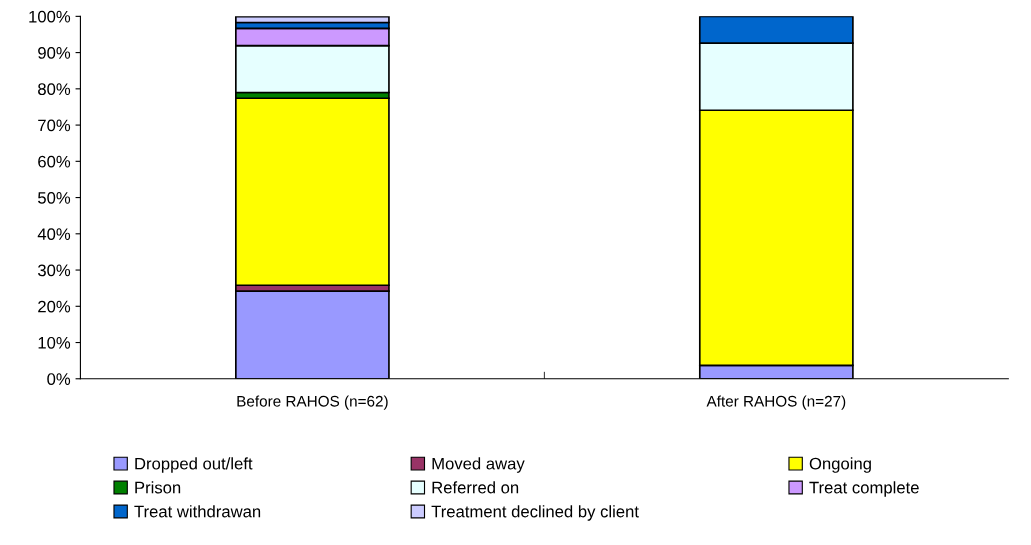 The height and width of the screenshot is (545, 1031). I want to click on y-tick-label: 0%, so click(59, 379).